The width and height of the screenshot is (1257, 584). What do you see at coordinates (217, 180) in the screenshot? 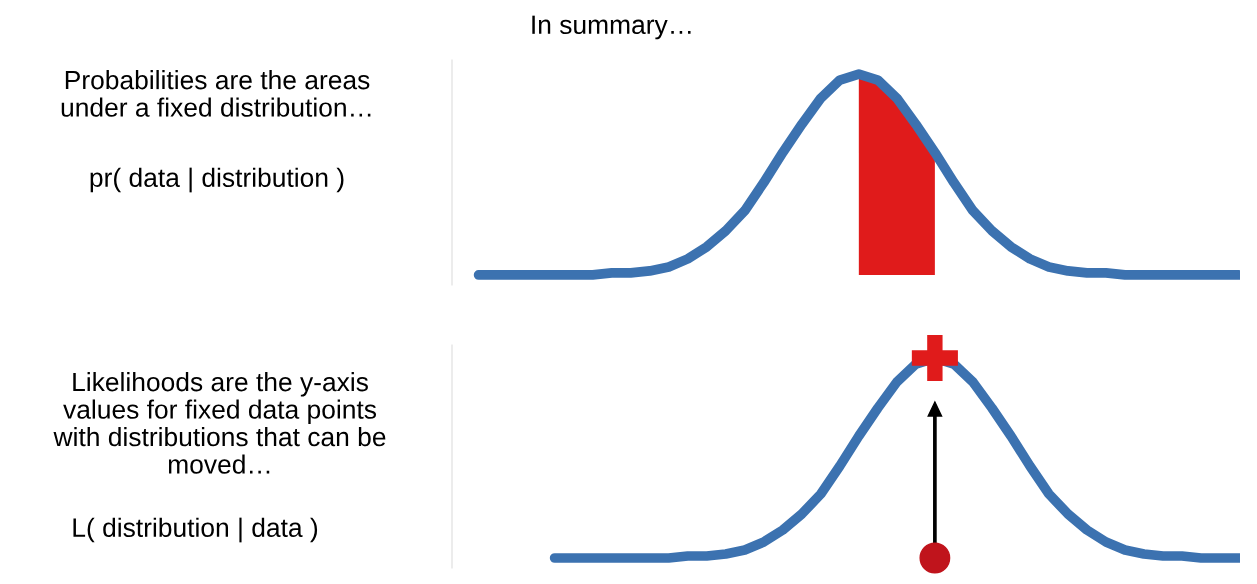
I see `text: pr( data | distribution )` at bounding box center [217, 180].